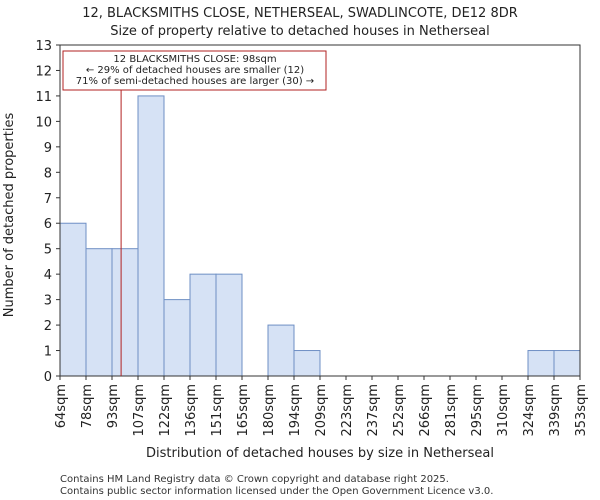 This screenshot has width=600, height=500. Describe the element at coordinates (191, 410) in the screenshot. I see `x-tick-label: 136sqm` at that location.